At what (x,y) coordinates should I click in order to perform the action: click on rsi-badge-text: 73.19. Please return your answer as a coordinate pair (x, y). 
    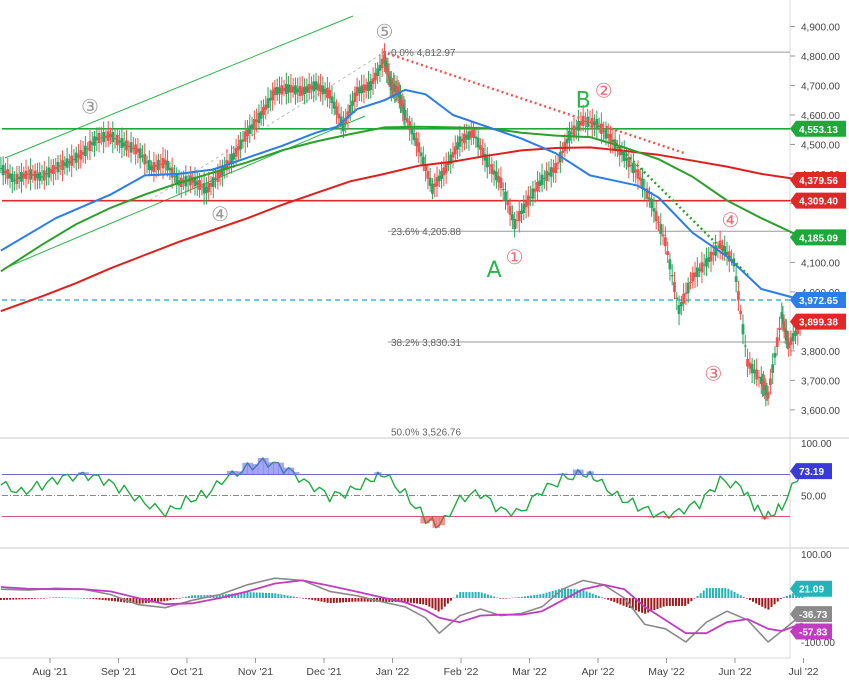
    Looking at the image, I should click on (811, 472).